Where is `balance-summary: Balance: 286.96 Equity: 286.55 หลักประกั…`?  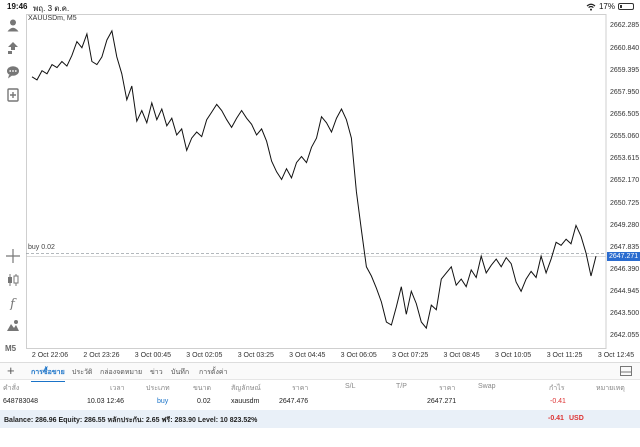 balance-summary: Balance: 286.96 Equity: 286.55 หลักประกั… is located at coordinates (131, 420).